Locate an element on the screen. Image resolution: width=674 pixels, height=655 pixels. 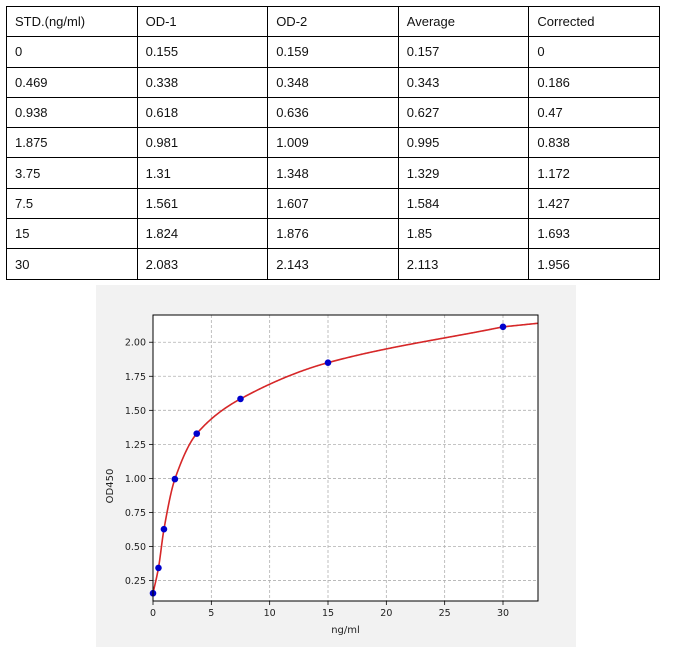
cell-std: 0 is located at coordinates (72, 52).